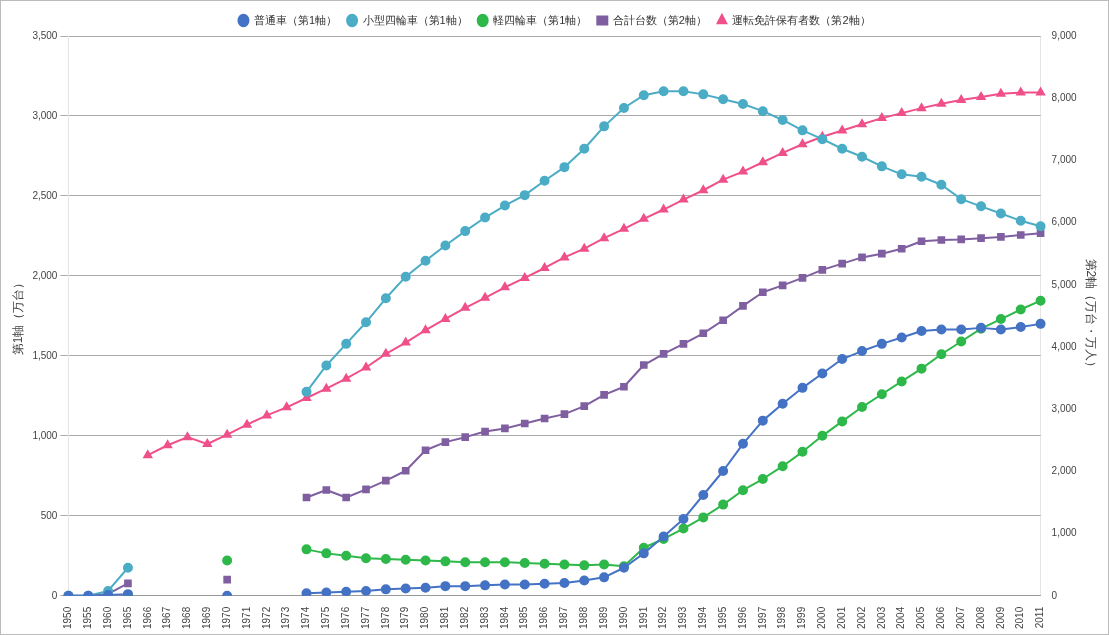 This screenshot has width=1109, height=635. I want to click on y2-tick-label: 1,000, so click(1064, 533).